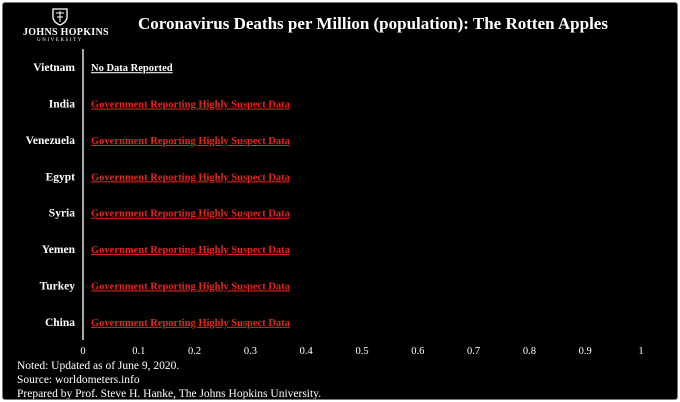 This screenshot has height=402, width=680. What do you see at coordinates (61, 177) in the screenshot?
I see `category-label: Egypt` at bounding box center [61, 177].